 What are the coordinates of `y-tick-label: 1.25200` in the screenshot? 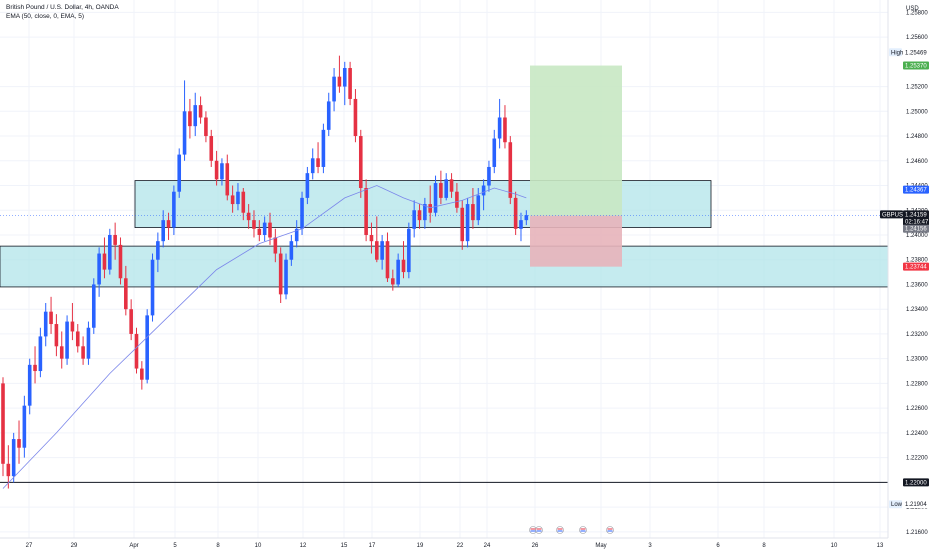 It's located at (917, 88).